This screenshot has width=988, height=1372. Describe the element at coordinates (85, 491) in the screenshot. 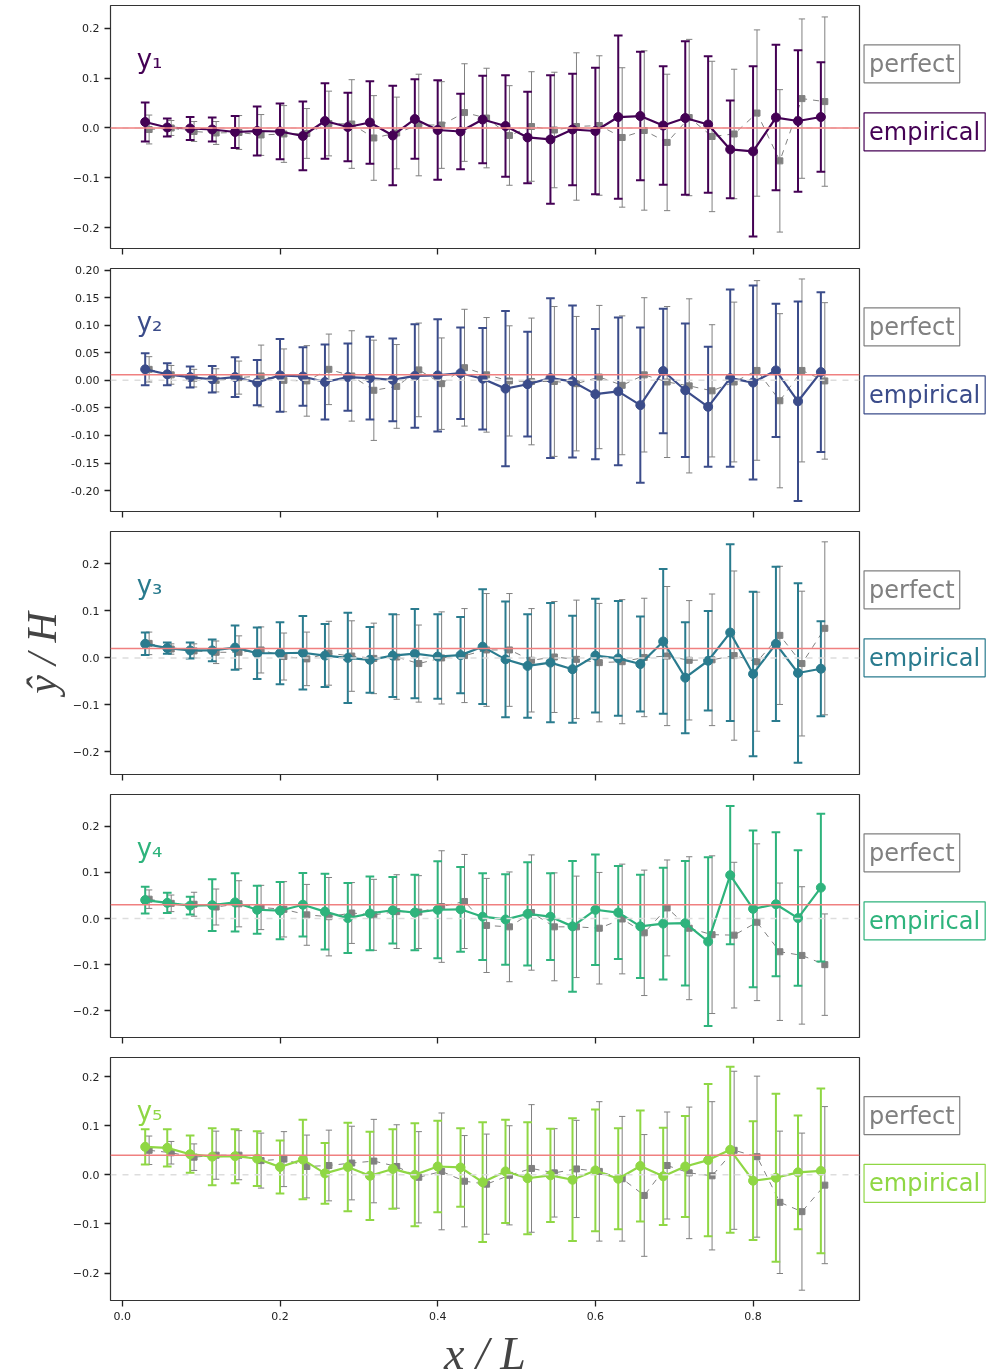

I see `y-tick-label: -0.20` at that location.